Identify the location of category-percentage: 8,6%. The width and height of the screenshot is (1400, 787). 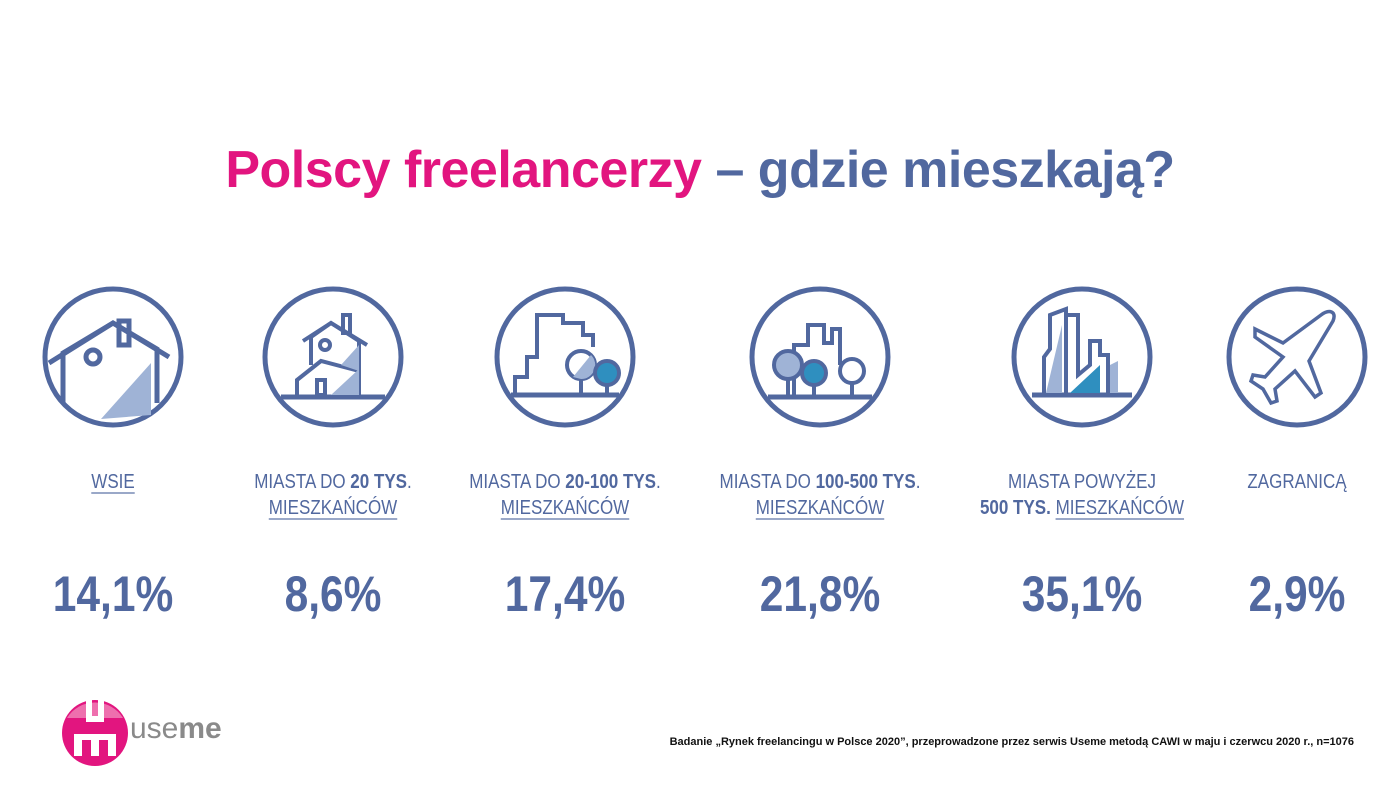
(333, 594).